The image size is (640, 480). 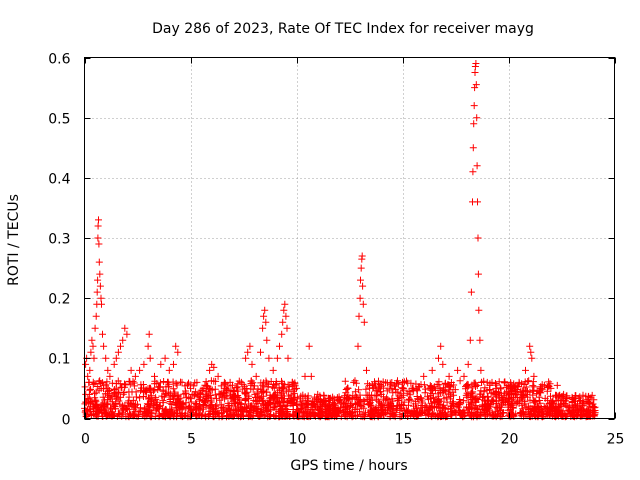 What do you see at coordinates (66, 421) in the screenshot?
I see `y-tick-label: 0` at bounding box center [66, 421].